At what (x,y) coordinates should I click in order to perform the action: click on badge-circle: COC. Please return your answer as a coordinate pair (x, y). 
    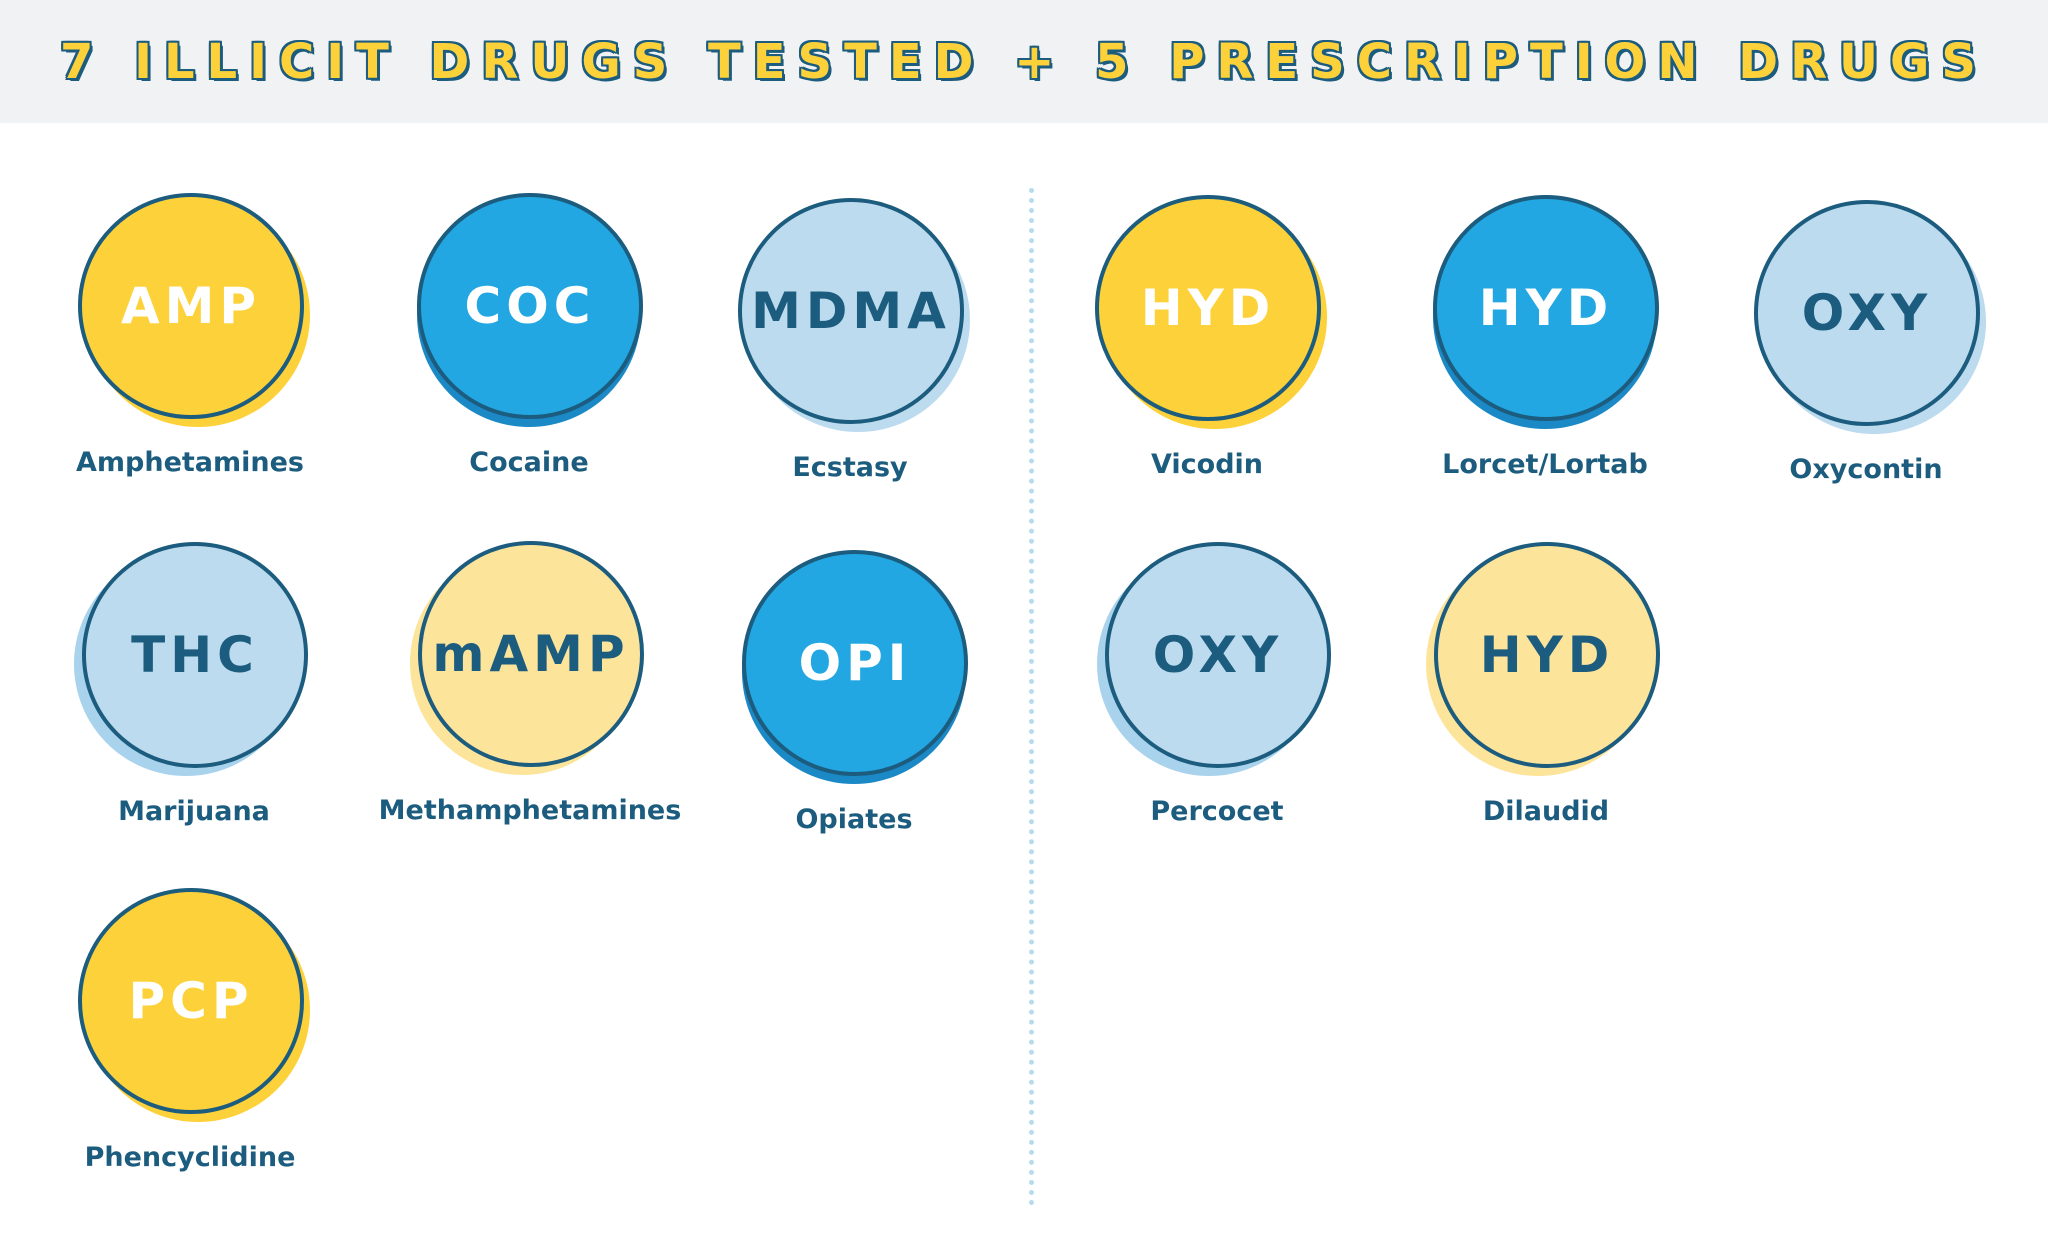
    Looking at the image, I should click on (530, 306).